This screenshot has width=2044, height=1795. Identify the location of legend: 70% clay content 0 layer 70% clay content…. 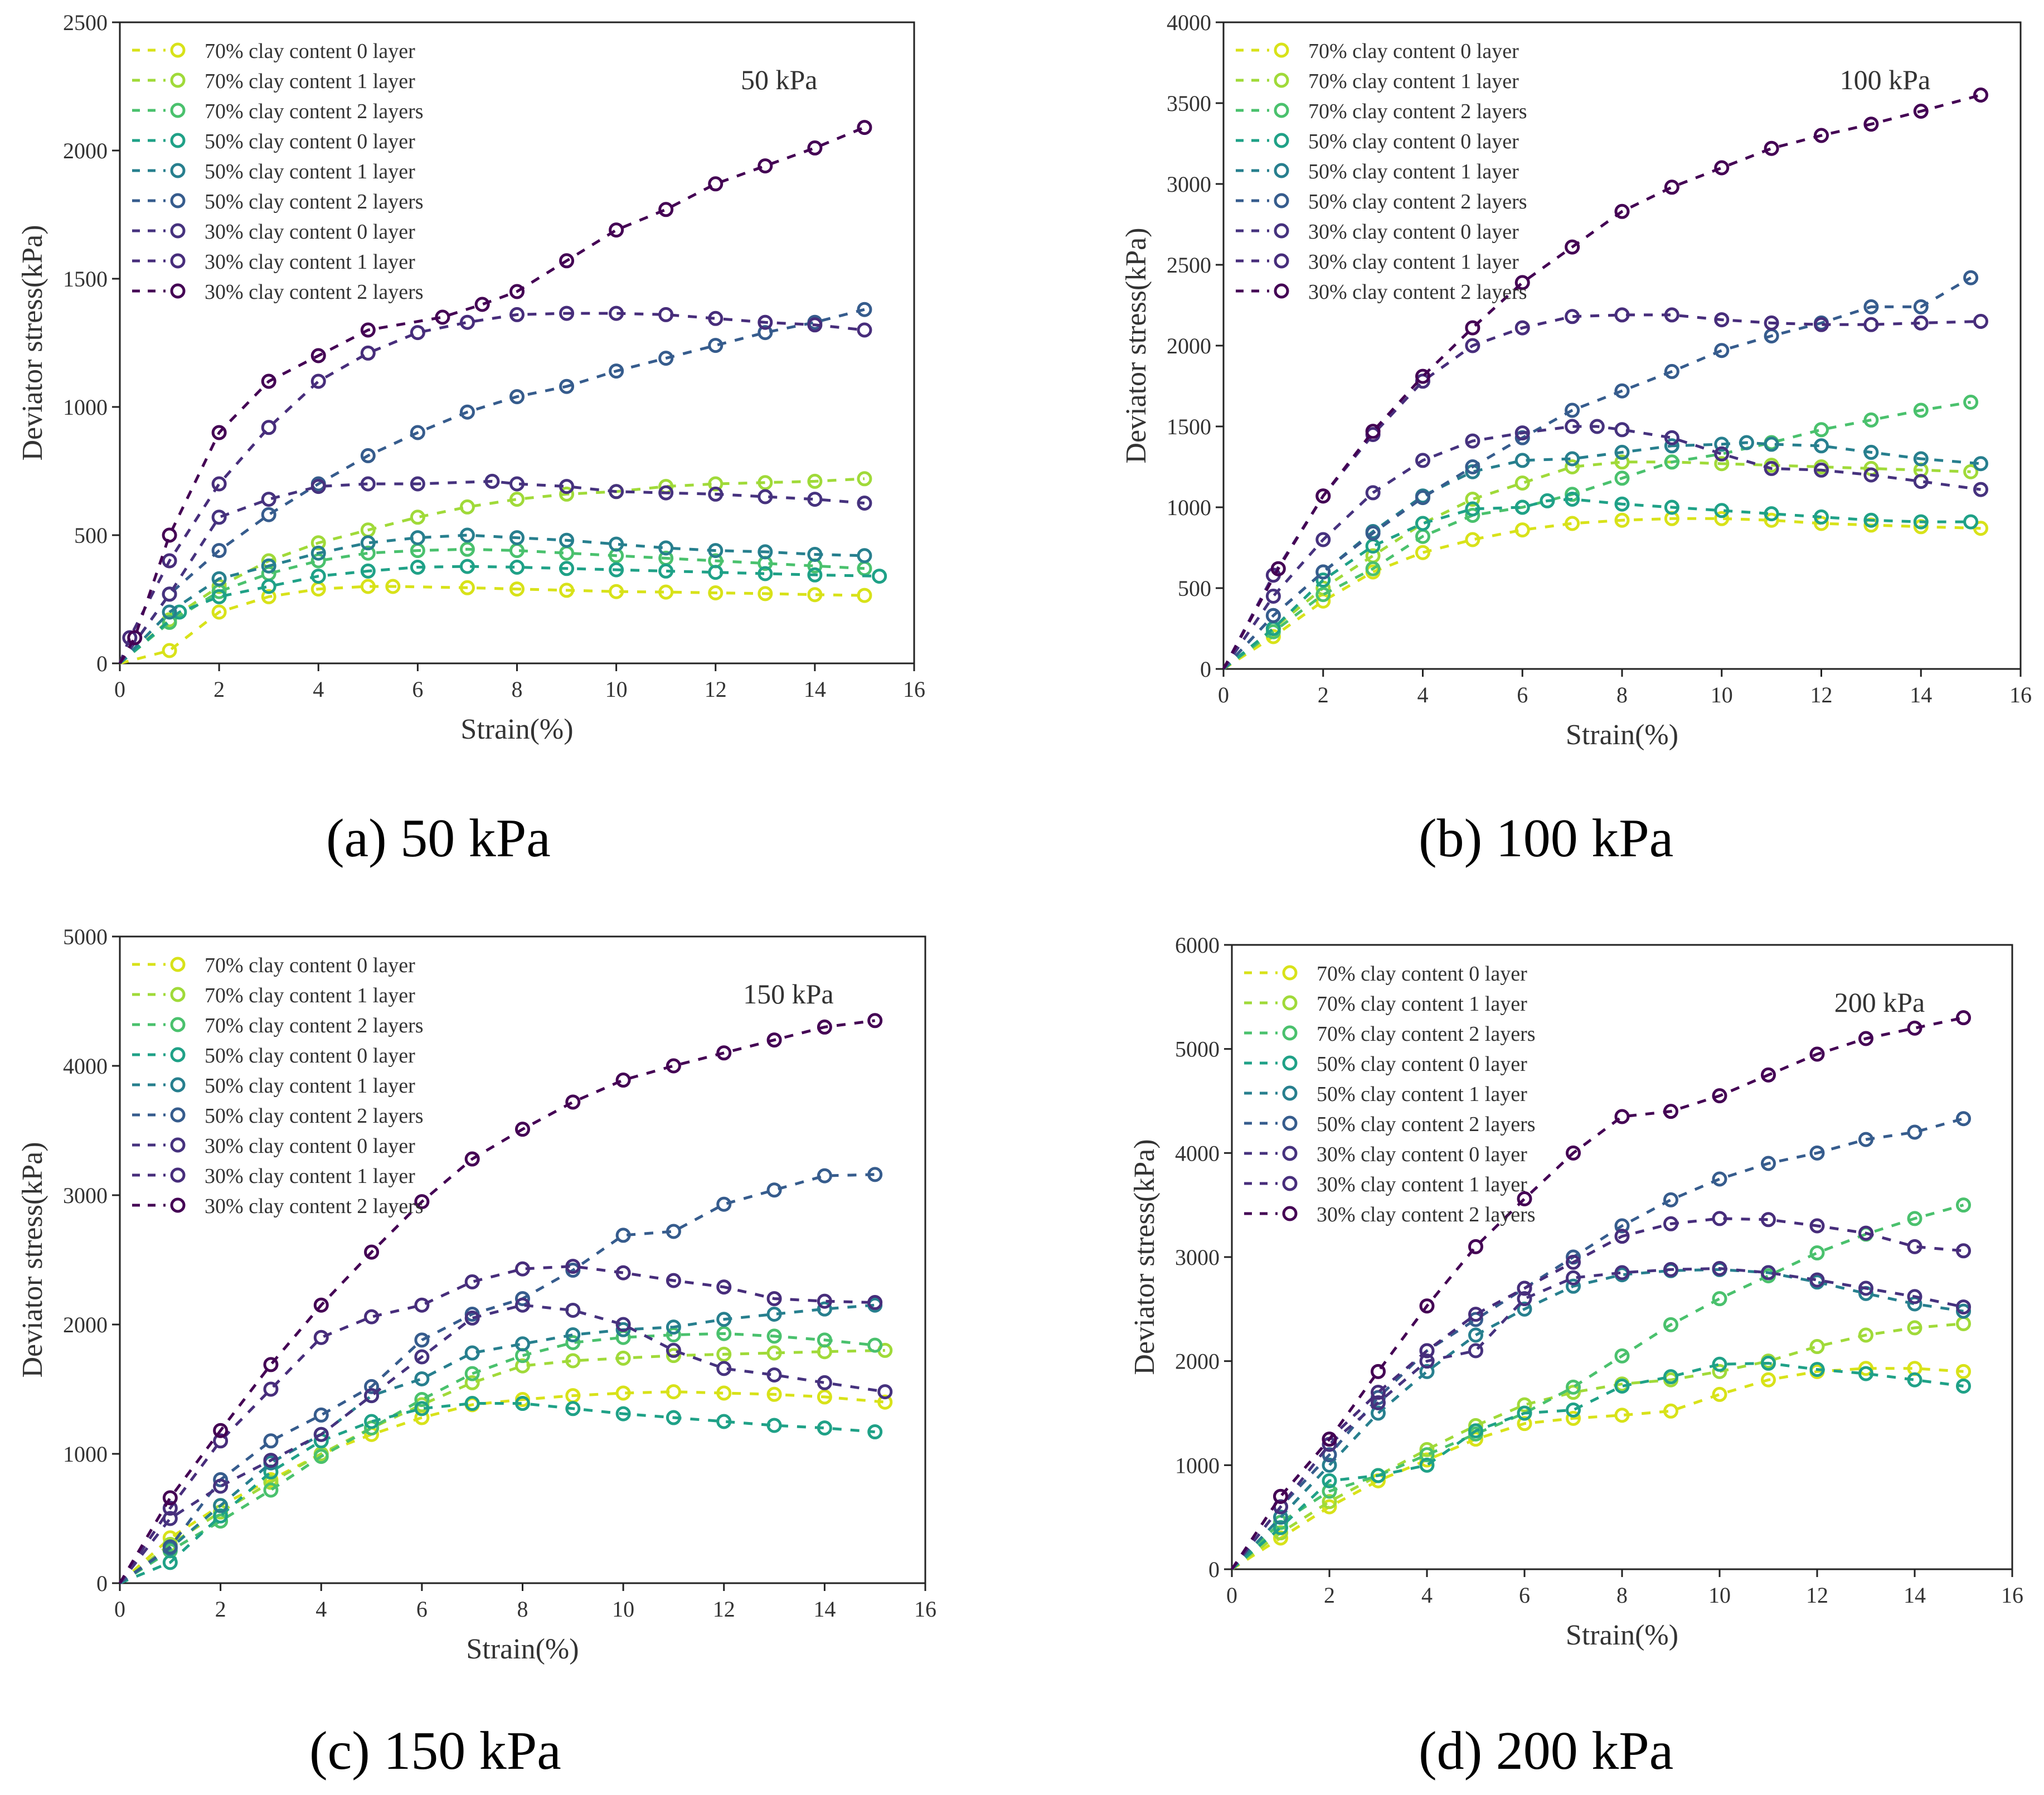
(278, 1086).